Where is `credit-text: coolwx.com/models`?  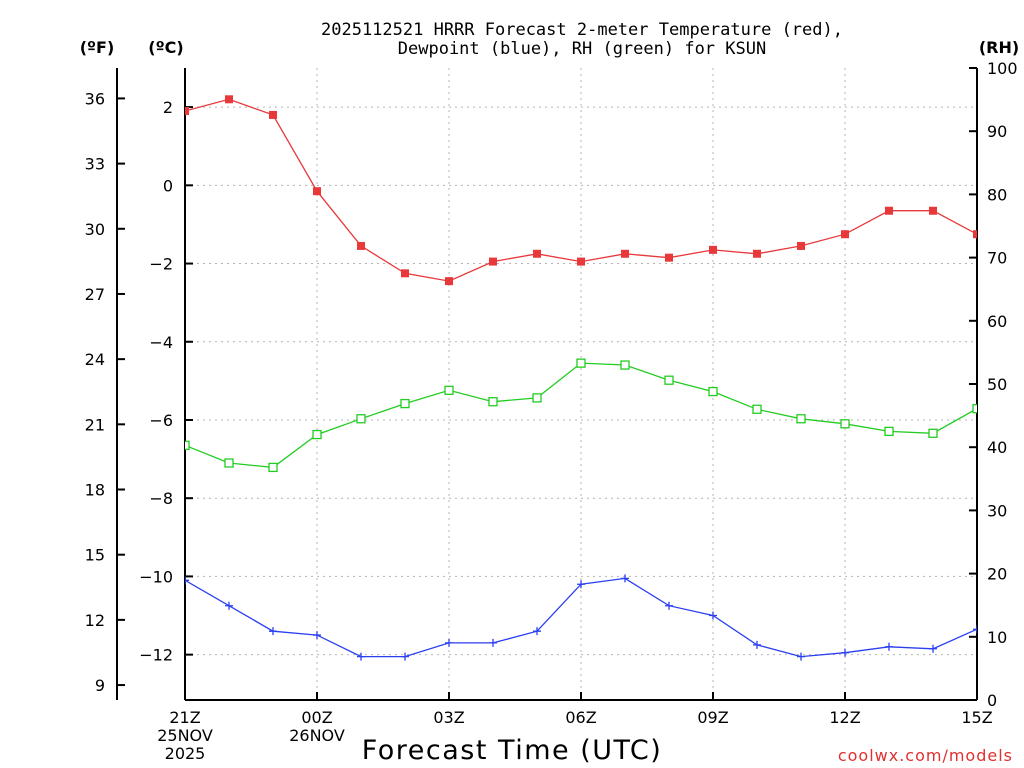 credit-text: coolwx.com/models is located at coordinates (925, 755).